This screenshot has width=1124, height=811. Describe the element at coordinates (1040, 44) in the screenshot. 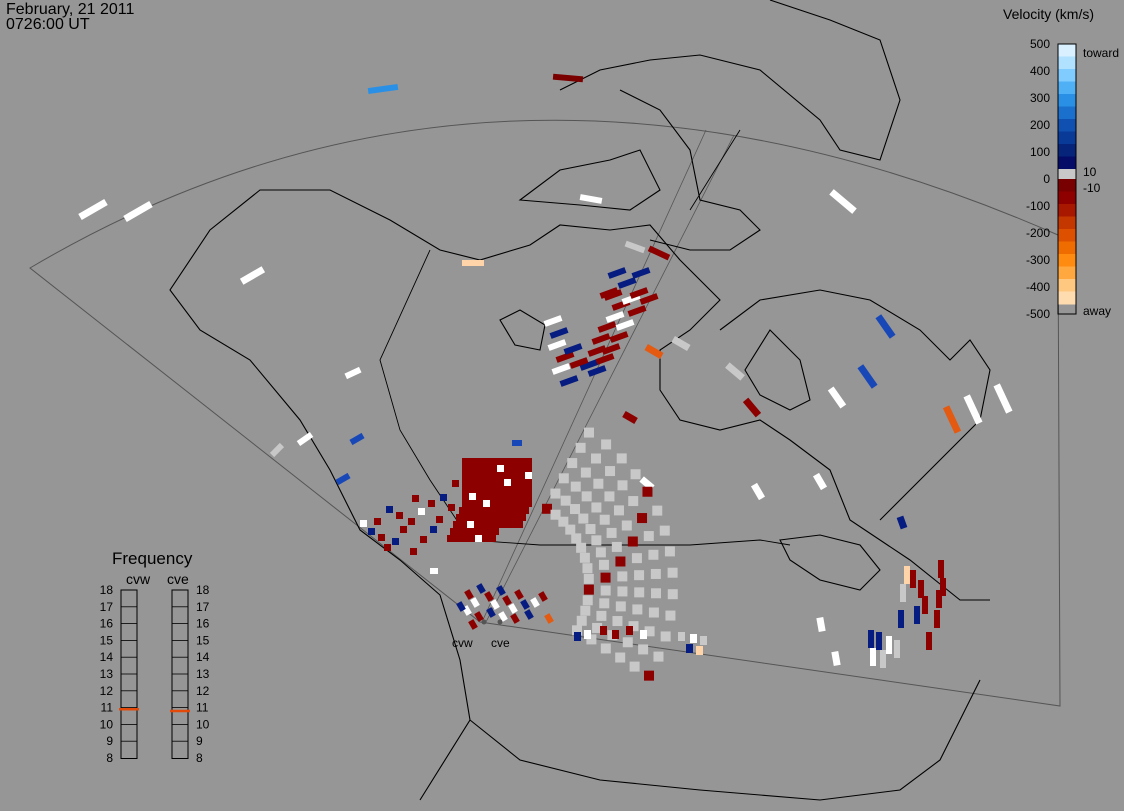

I see `colorbar-tick-label: 500` at that location.